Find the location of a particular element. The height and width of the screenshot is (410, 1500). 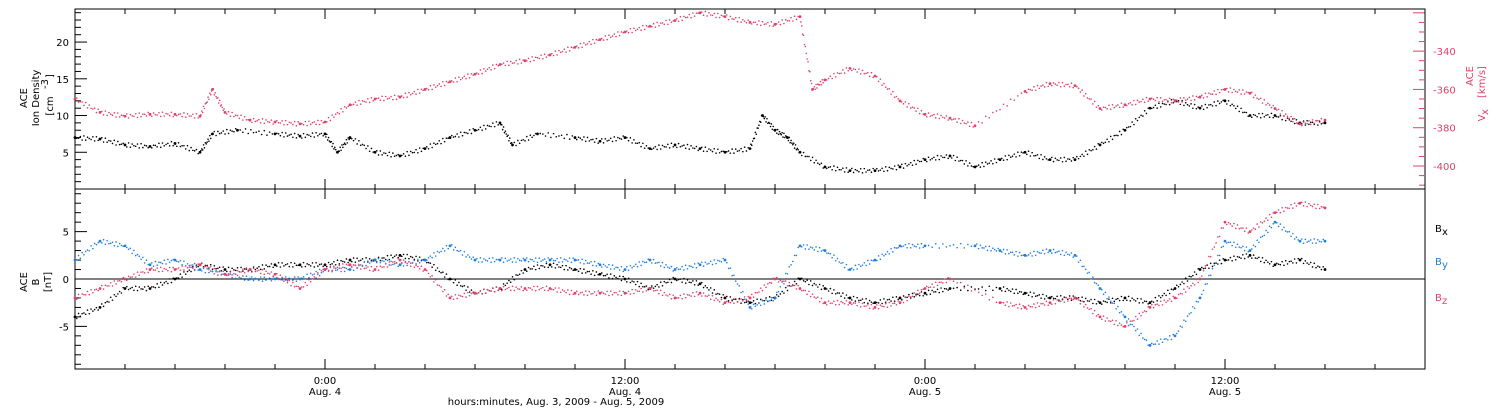

legend-item-bx: B x is located at coordinates (1441, 231).